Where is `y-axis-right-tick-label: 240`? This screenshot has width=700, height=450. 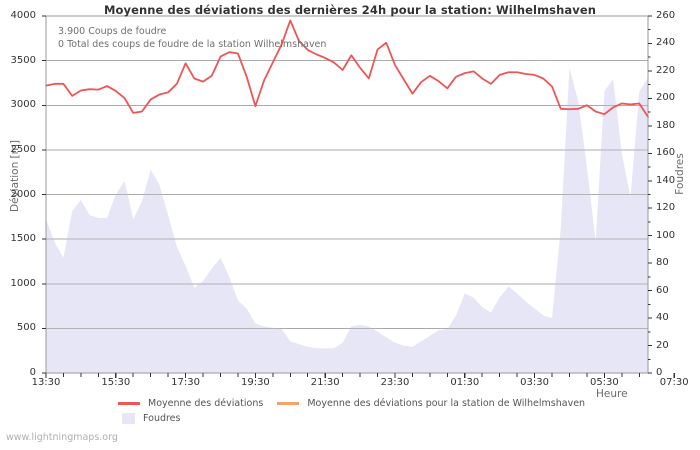
y-axis-right-tick-label: 240 is located at coordinates (666, 43).